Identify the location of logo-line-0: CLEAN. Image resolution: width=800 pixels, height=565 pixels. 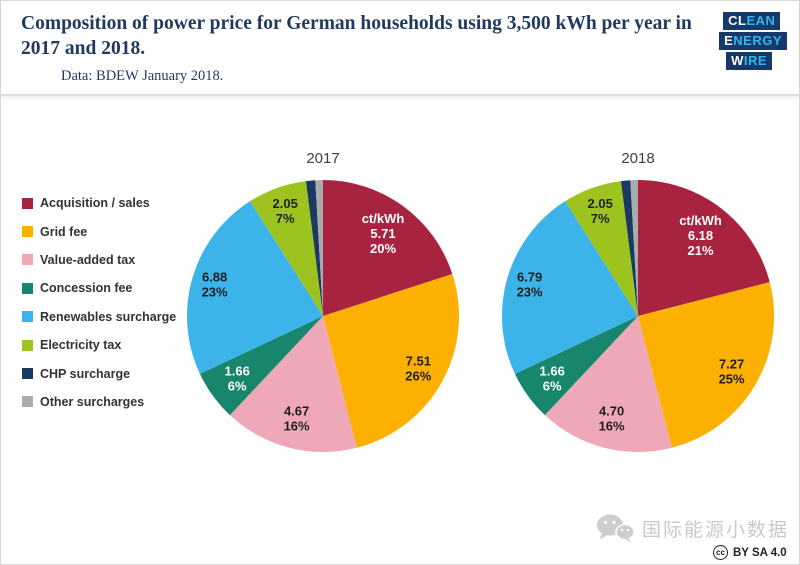
(752, 21).